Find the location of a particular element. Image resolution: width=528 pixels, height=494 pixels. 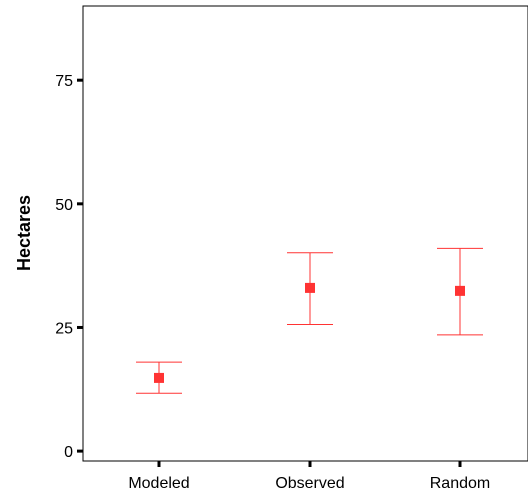

y-axis: 0 25 50 75 is located at coordinates (69, 267).